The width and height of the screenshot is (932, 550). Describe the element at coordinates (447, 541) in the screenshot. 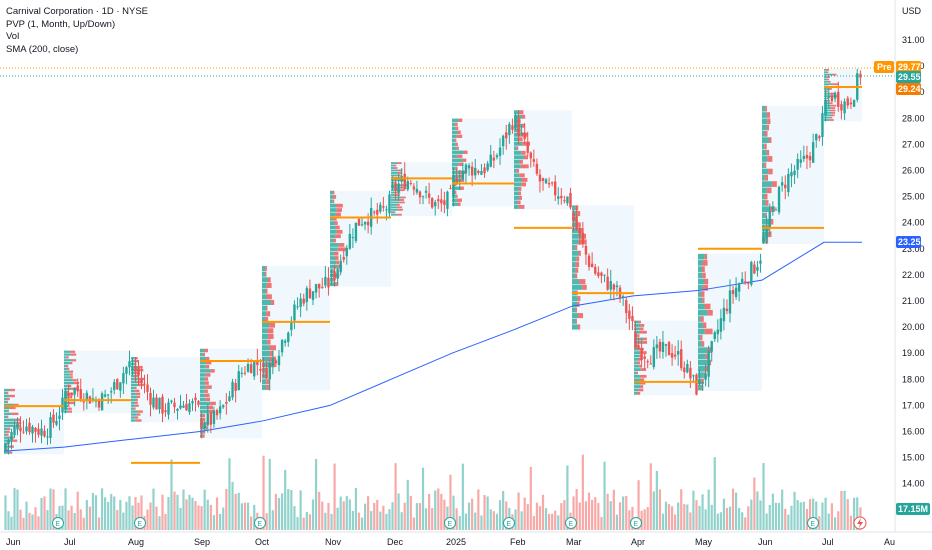

I see `time-axis` at that location.